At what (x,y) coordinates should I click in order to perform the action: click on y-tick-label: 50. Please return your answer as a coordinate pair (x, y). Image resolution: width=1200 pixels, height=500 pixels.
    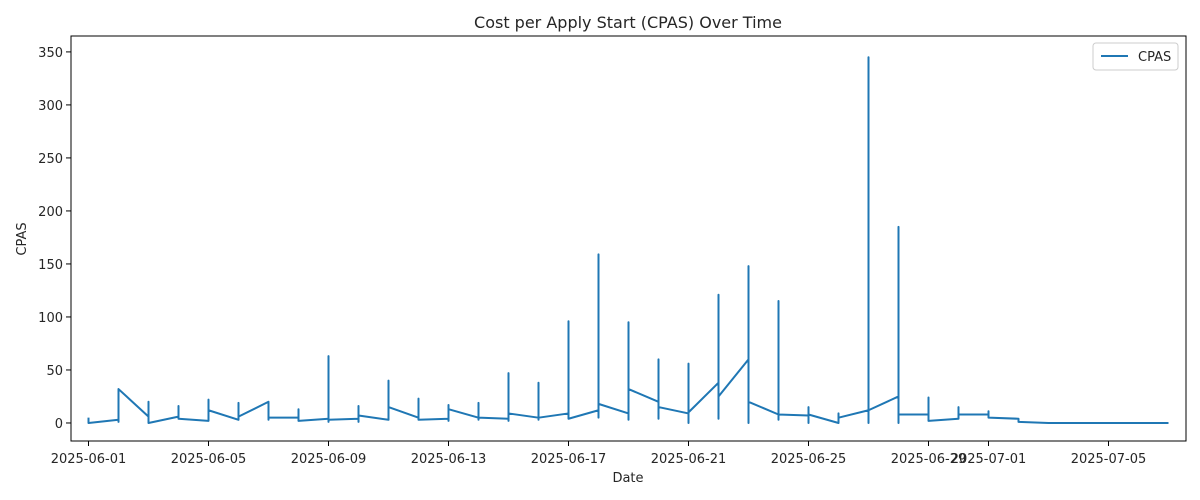
    Looking at the image, I should click on (54, 371).